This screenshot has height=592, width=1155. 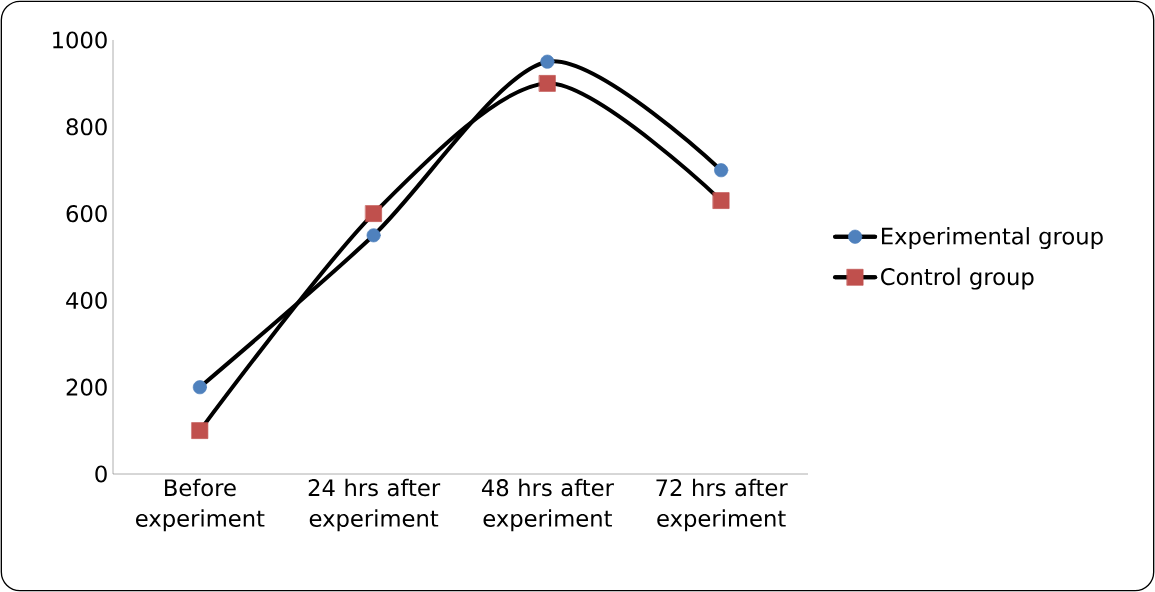 I want to click on legend-label: Control group, so click(x=957, y=278).